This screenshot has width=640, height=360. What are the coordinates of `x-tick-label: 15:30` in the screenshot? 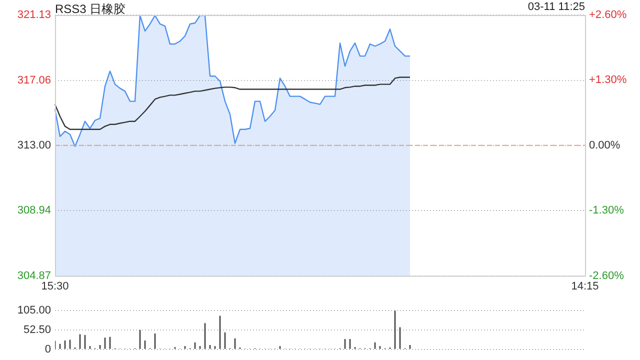 It's located at (55, 286).